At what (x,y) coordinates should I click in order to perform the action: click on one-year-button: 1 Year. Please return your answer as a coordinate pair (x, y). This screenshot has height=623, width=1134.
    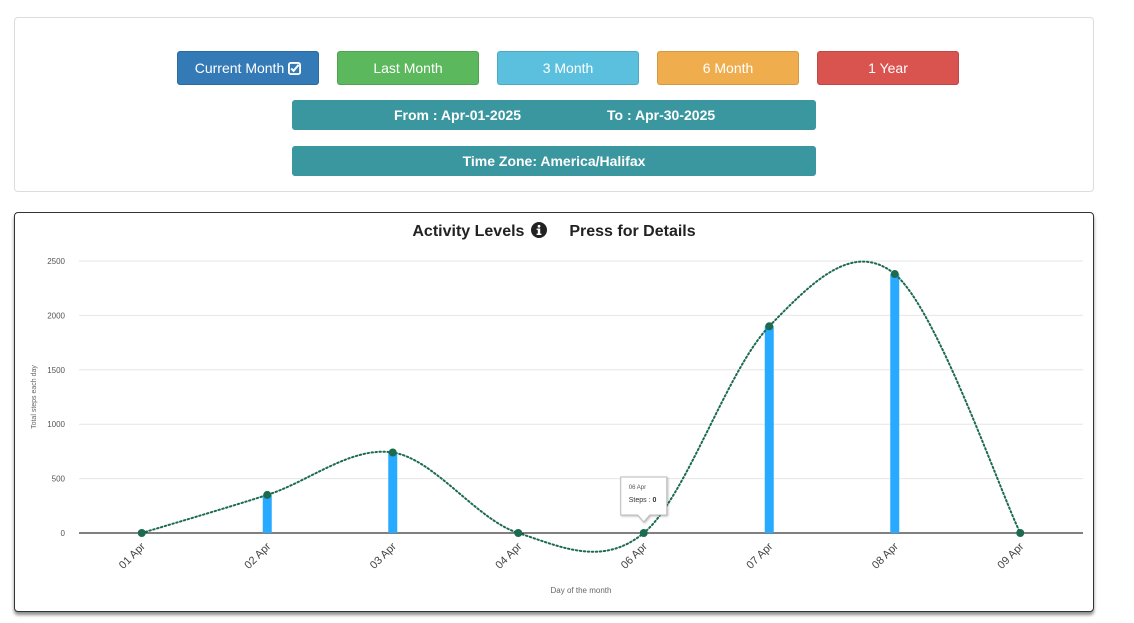
    Looking at the image, I should click on (888, 68).